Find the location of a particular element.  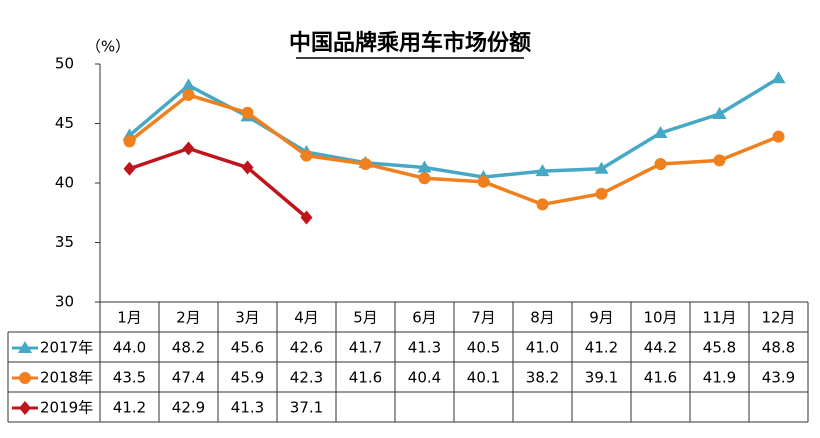

table-value: 44.0 is located at coordinates (129, 348).